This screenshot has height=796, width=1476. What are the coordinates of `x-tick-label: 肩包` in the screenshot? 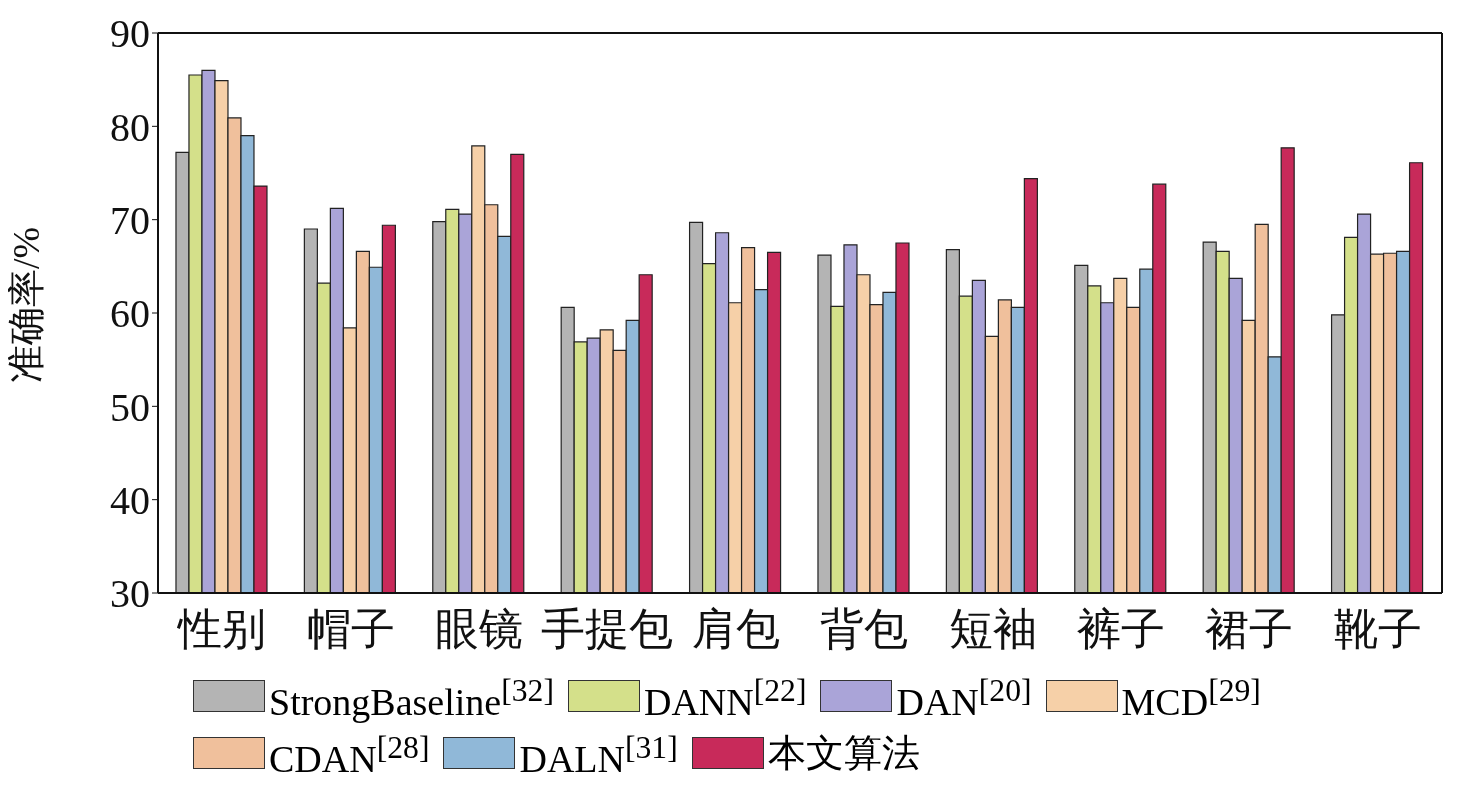 It's located at (735, 630).